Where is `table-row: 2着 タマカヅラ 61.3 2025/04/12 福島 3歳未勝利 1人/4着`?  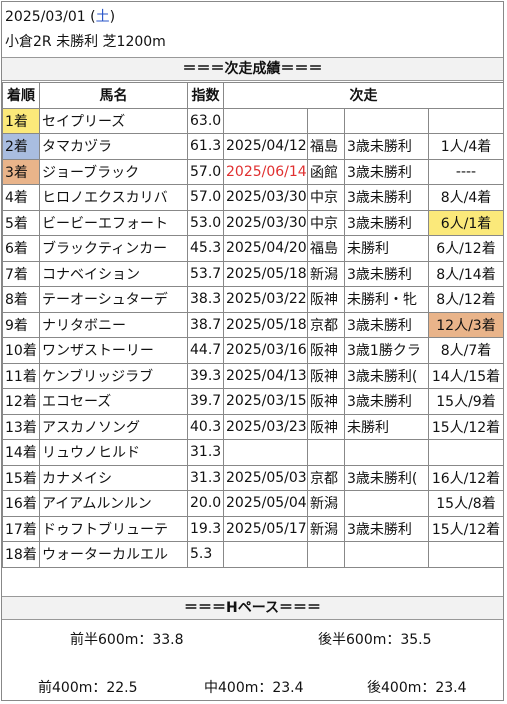 table-row: 2着 タマカヅラ 61.3 2025/04/12 福島 3歳未勝利 1人/4着 is located at coordinates (253, 146).